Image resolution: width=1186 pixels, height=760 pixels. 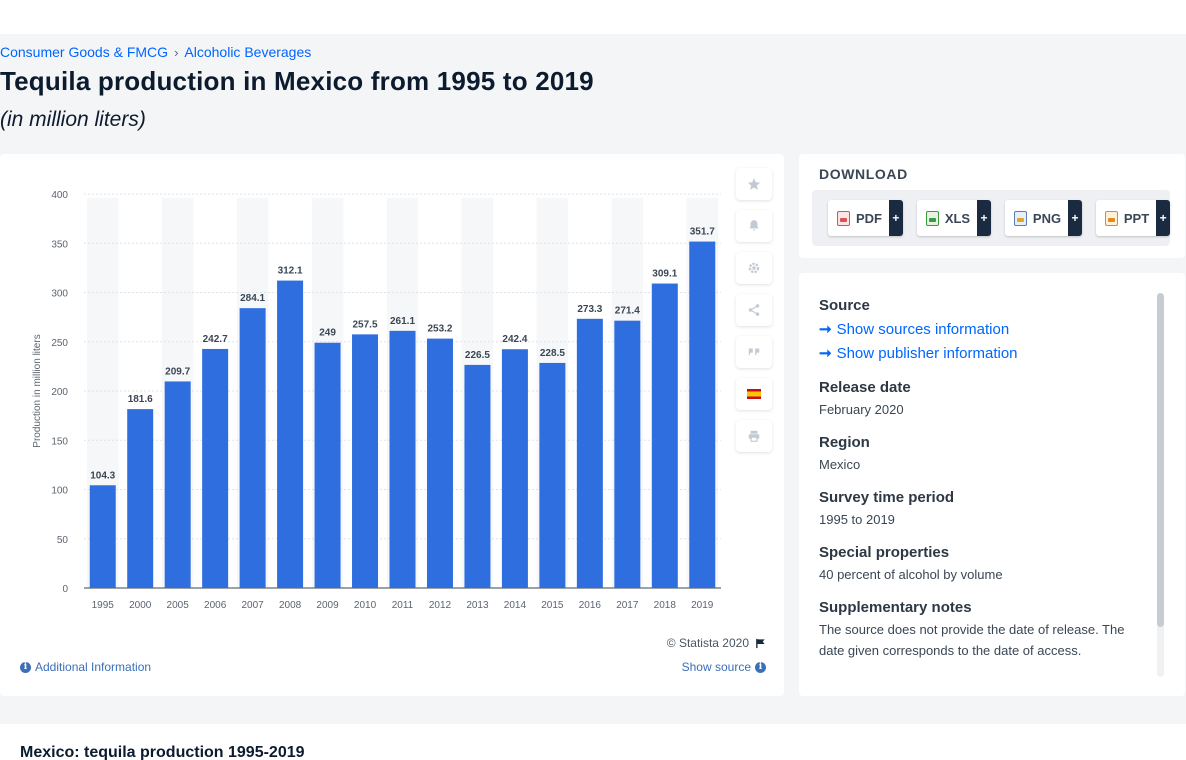 What do you see at coordinates (440, 605) in the screenshot?
I see `x-tick-label-2012: 2012` at bounding box center [440, 605].